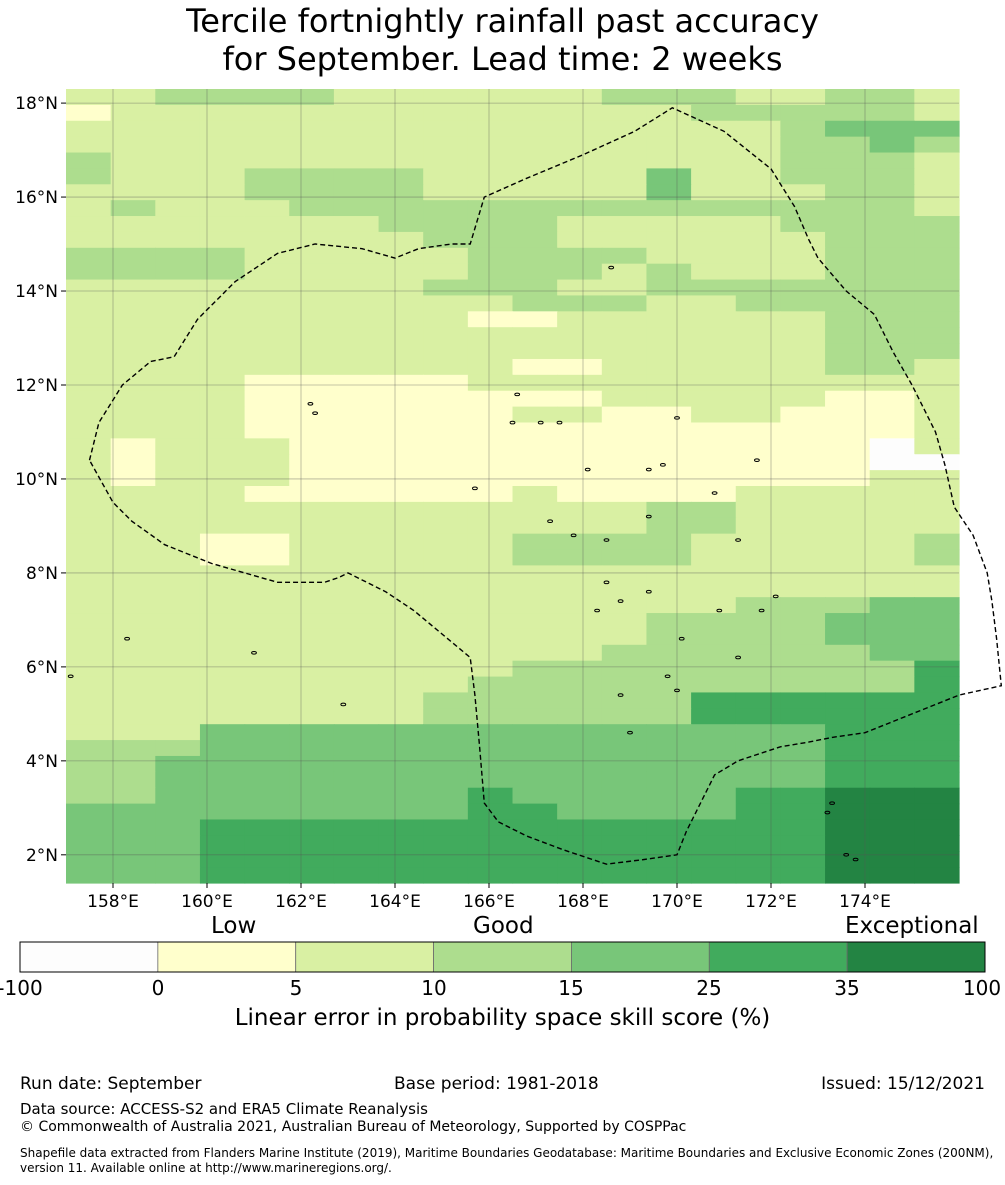  Describe the element at coordinates (865, 902) in the screenshot. I see `longitude-label: 174°E` at that location.